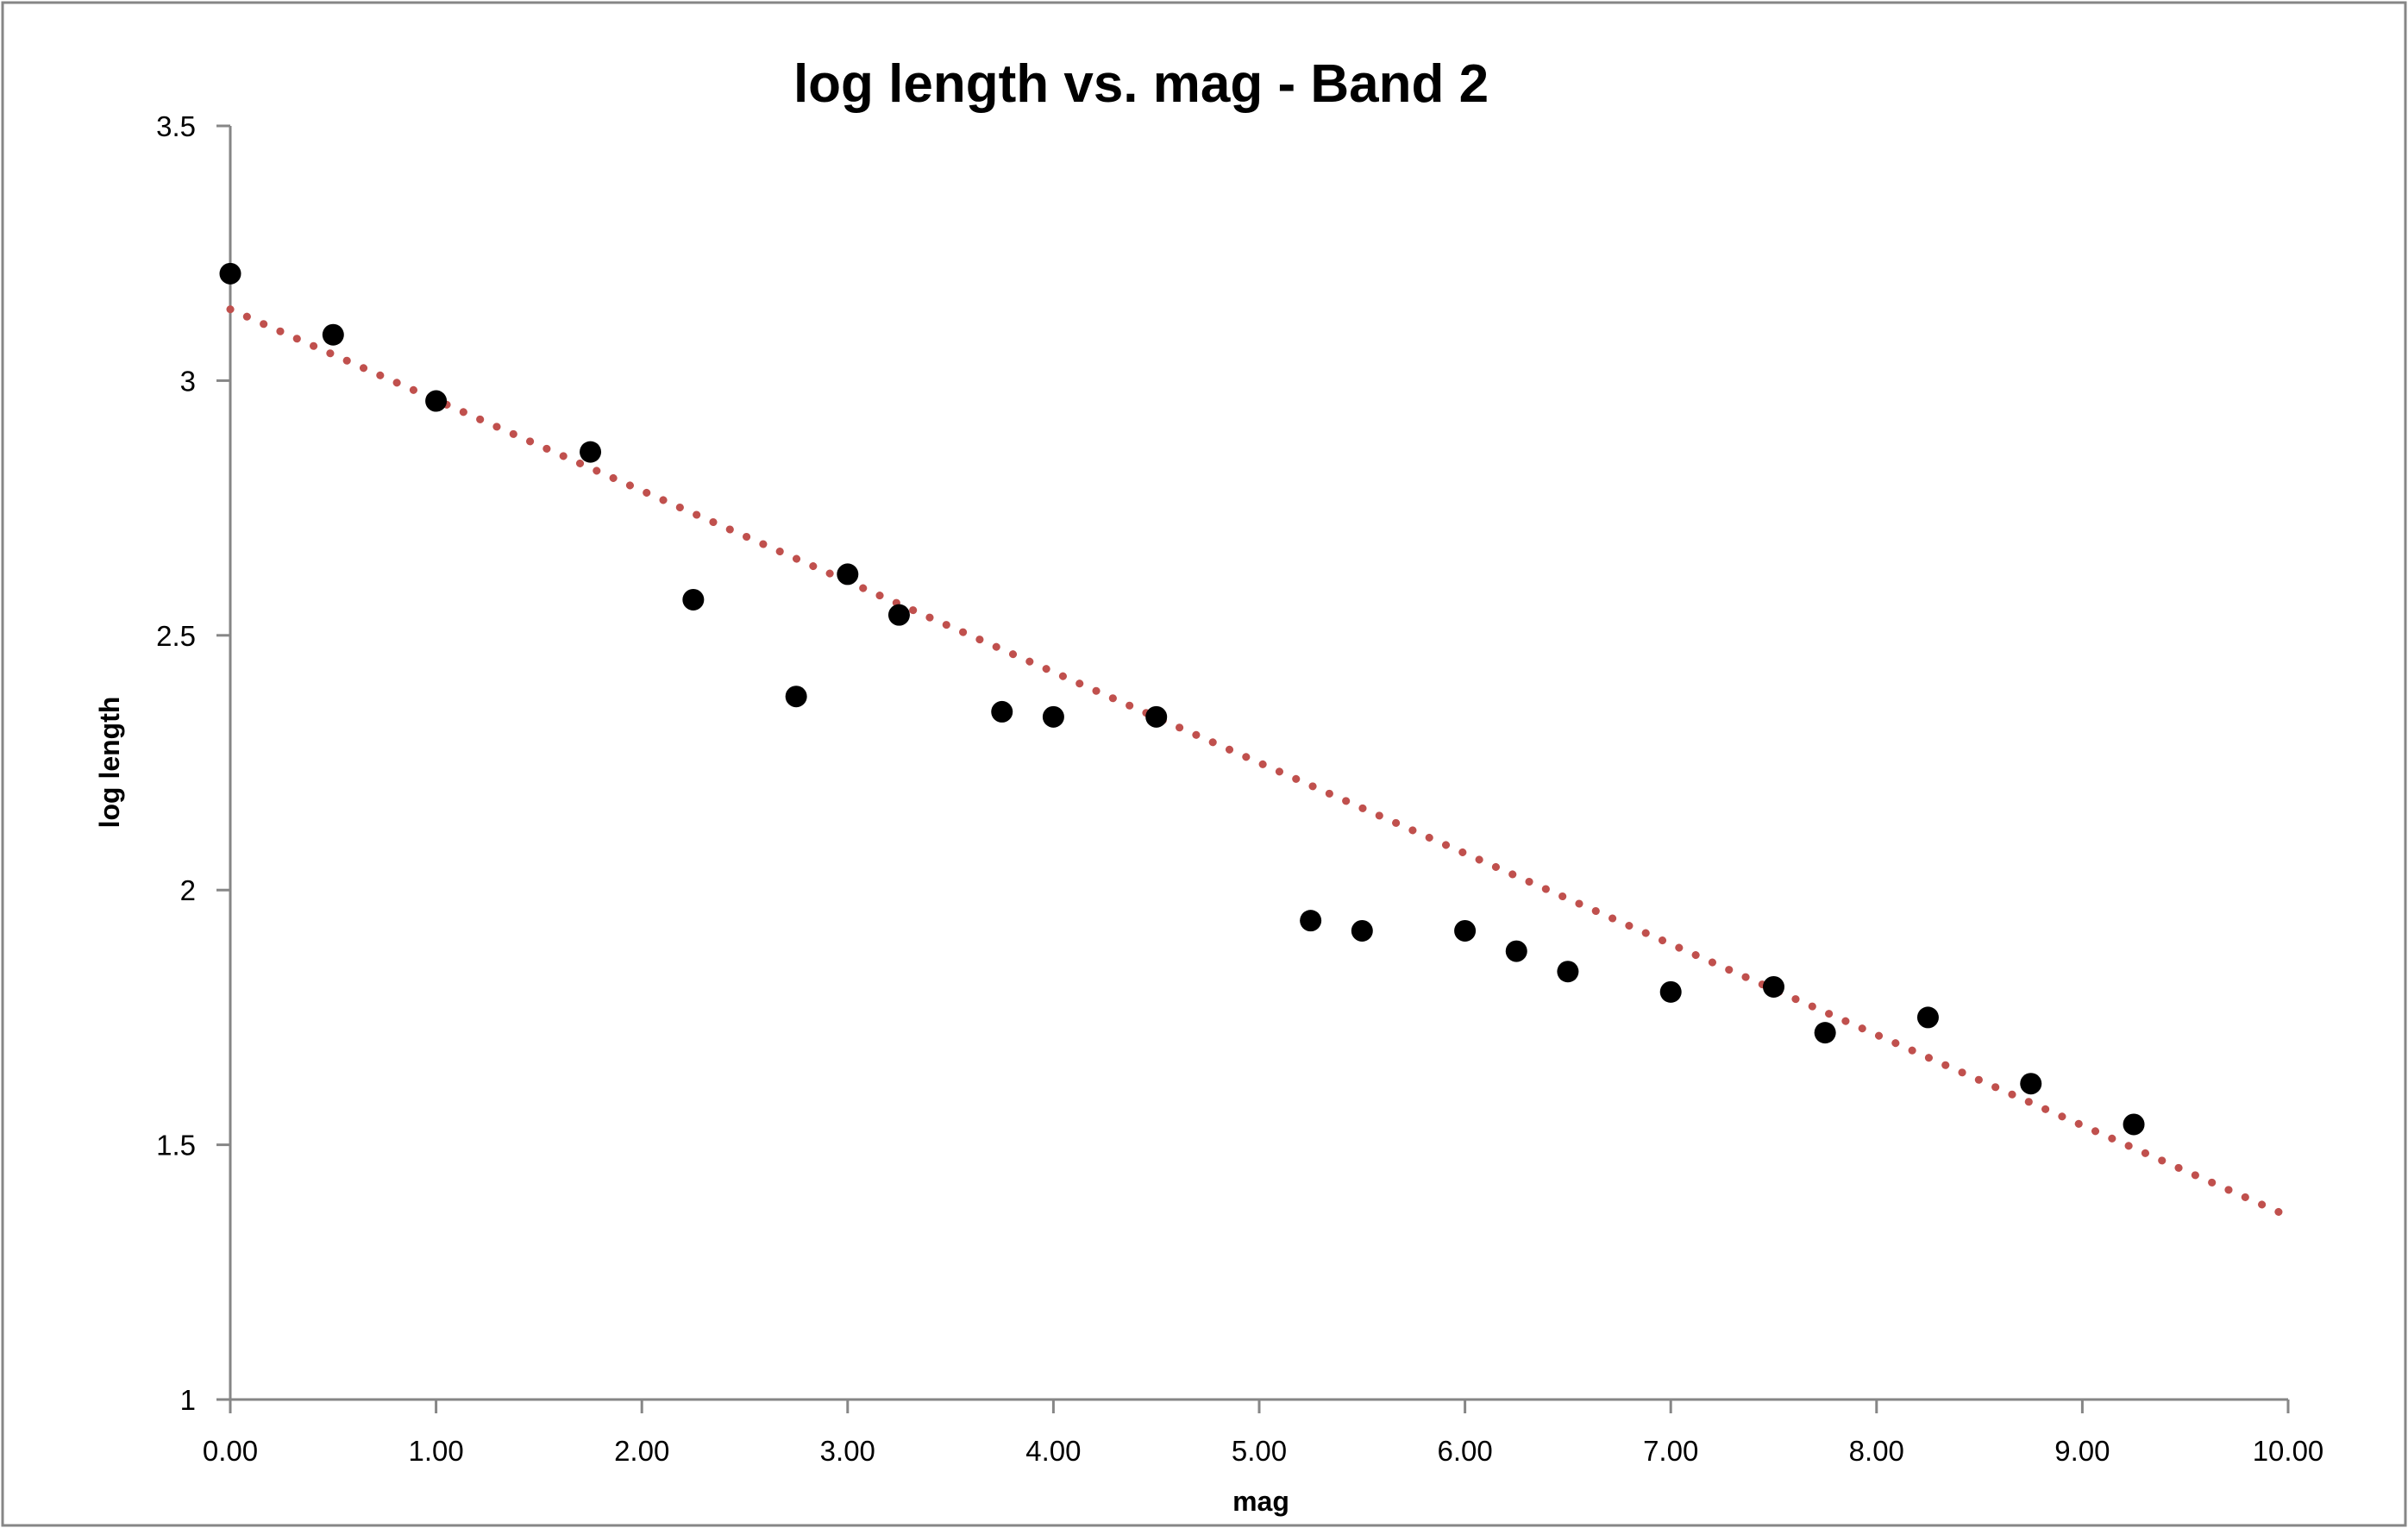 This screenshot has width=2408, height=1528. What do you see at coordinates (230, 1451) in the screenshot?
I see `x-tick-label: 0.00` at bounding box center [230, 1451].